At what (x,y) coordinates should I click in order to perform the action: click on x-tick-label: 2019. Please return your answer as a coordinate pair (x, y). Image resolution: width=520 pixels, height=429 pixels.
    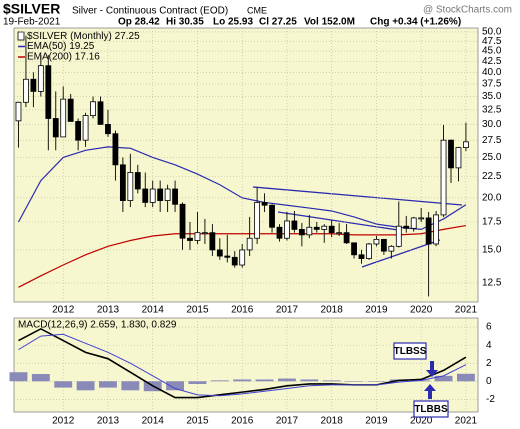
    Looking at the image, I should click on (376, 310).